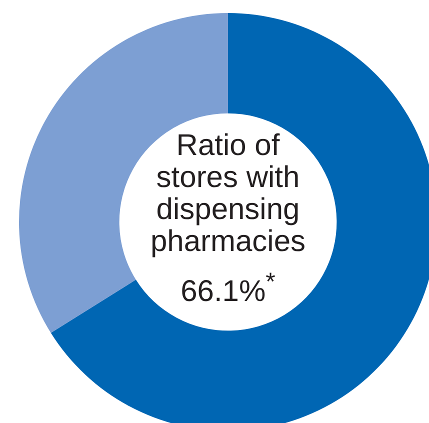  I want to click on data-label: 66.1%$^{*}$, so click(228, 287).